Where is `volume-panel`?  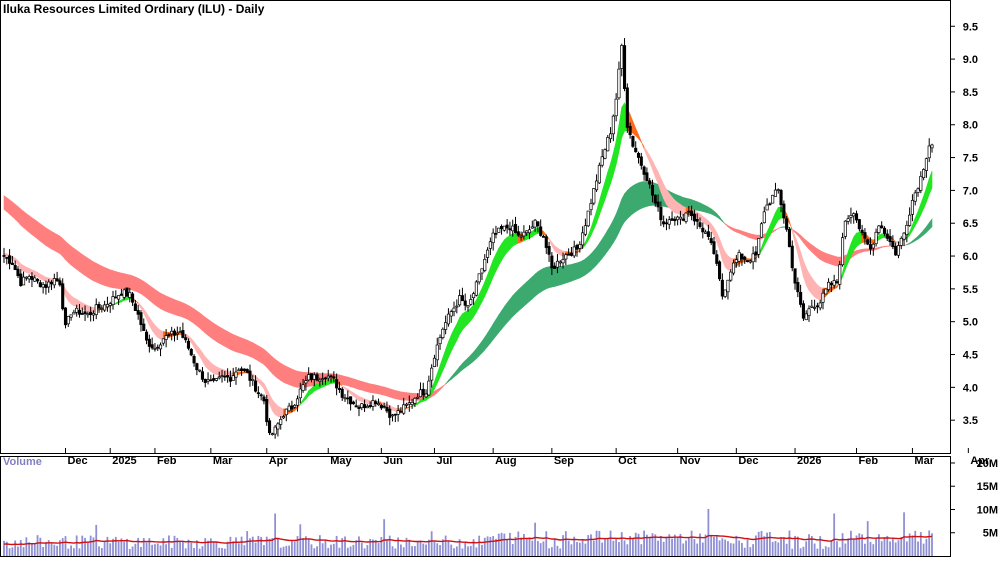 volume-panel is located at coordinates (468, 532).